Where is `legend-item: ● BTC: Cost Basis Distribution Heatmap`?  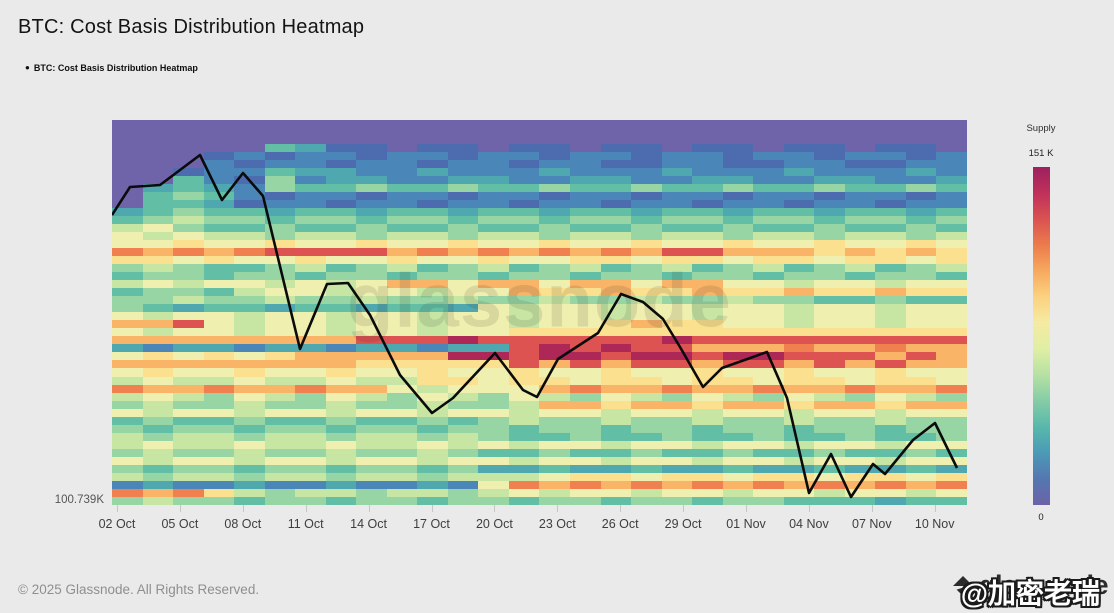 legend-item: ● BTC: Cost Basis Distribution Heatmap is located at coordinates (111, 68).